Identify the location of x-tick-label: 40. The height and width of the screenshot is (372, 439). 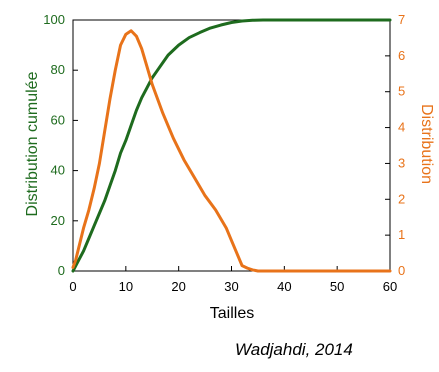
(284, 286).